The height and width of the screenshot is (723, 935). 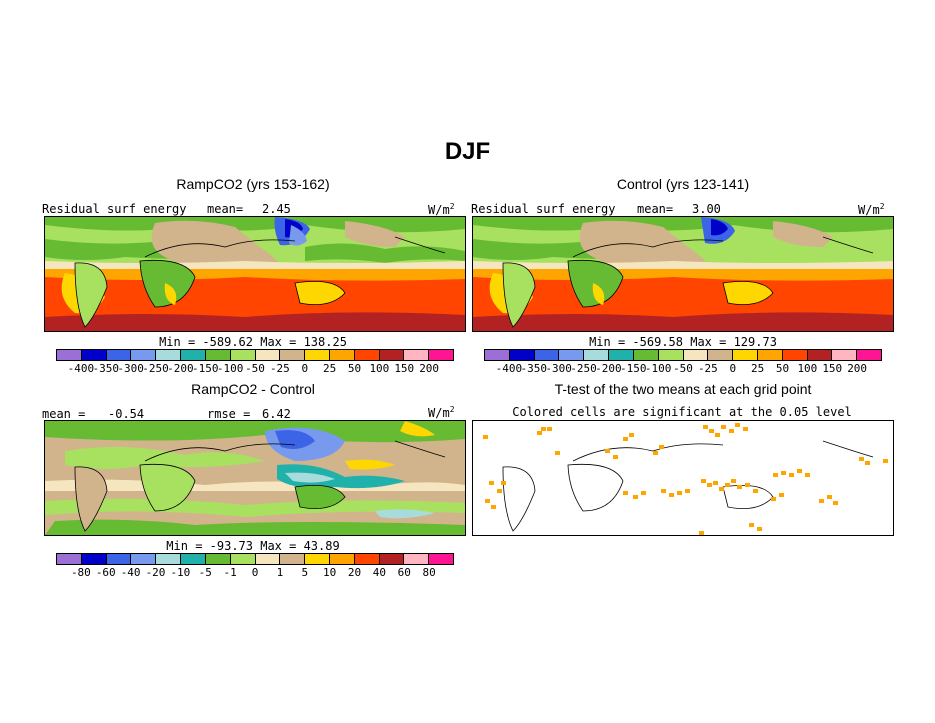 What do you see at coordinates (683, 274) in the screenshot?
I see `control-map` at bounding box center [683, 274].